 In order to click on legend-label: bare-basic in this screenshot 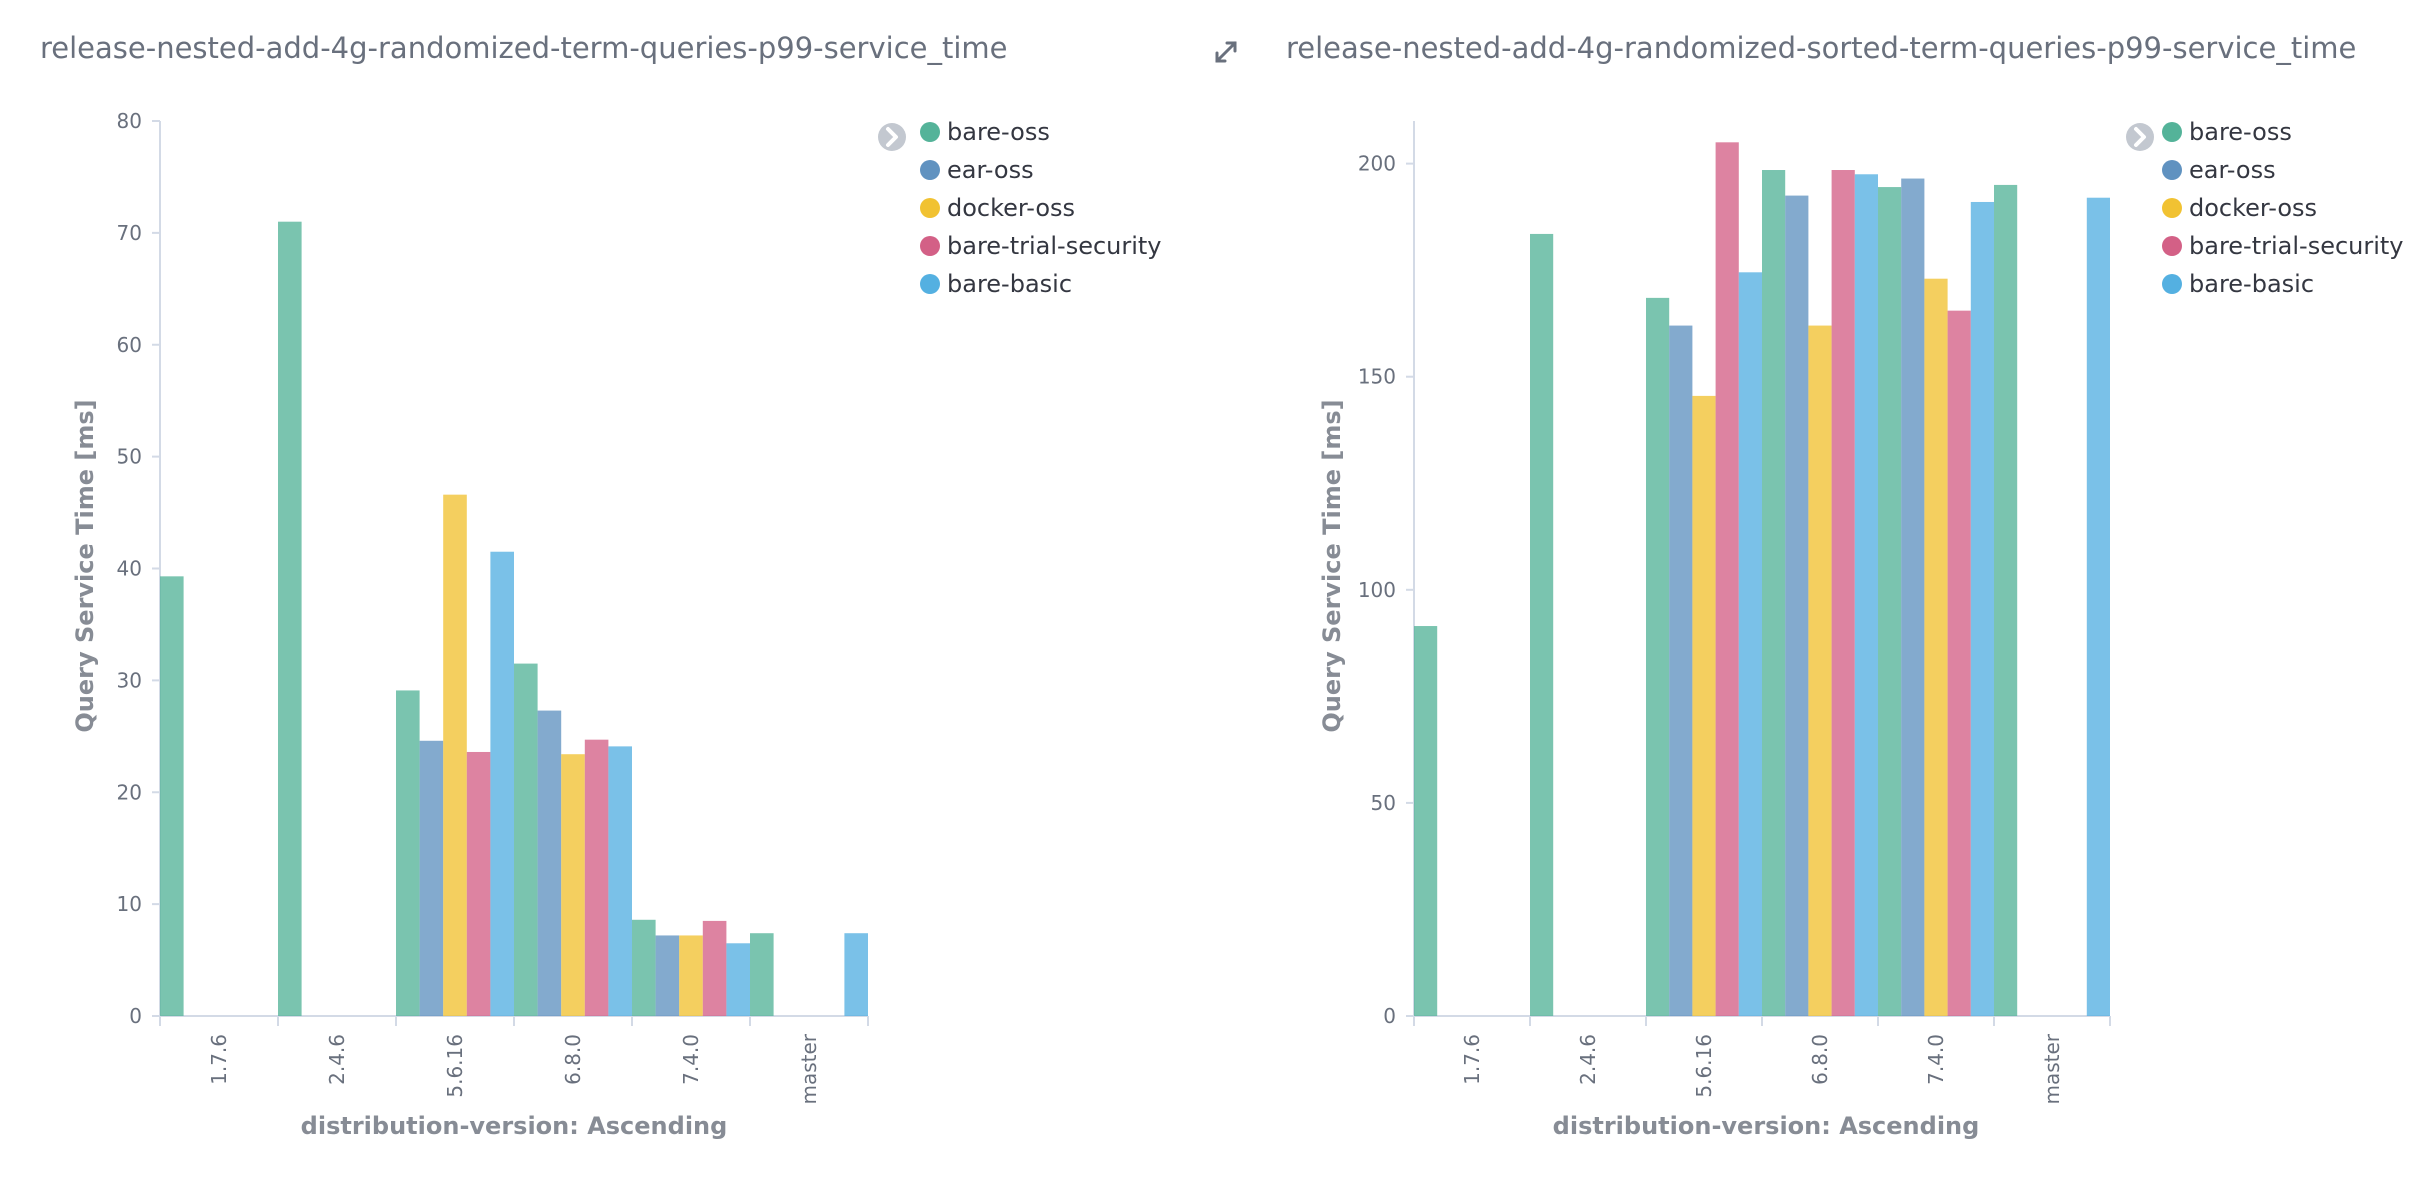, I will do `click(2251, 284)`.